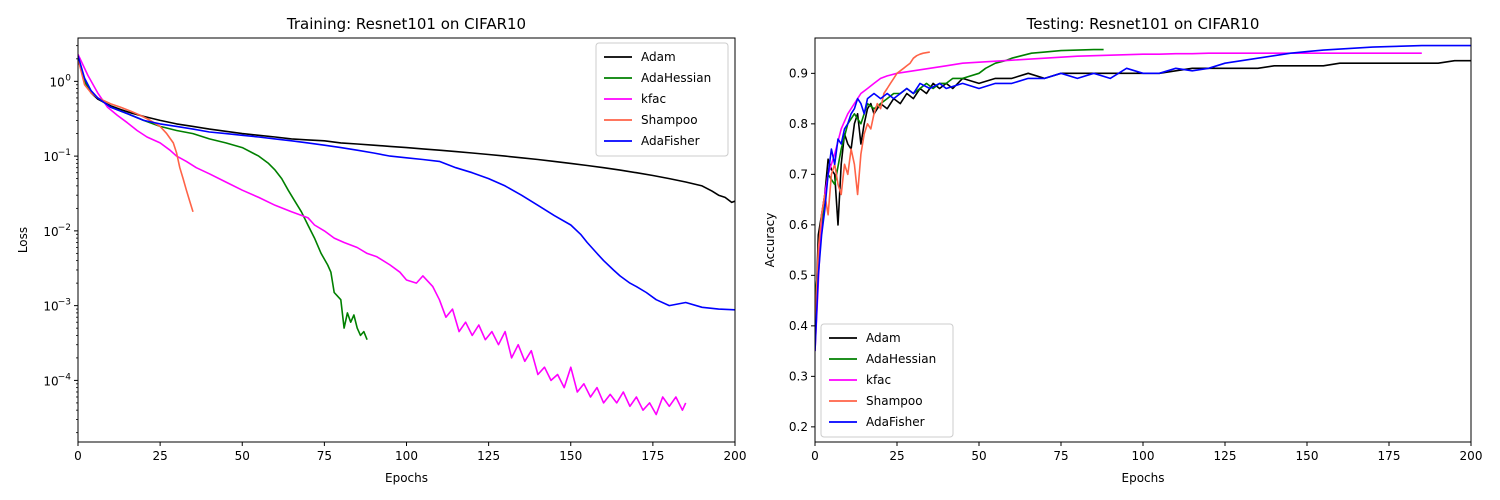  I want to click on y-tick-exponent: −2, so click(64, 228).